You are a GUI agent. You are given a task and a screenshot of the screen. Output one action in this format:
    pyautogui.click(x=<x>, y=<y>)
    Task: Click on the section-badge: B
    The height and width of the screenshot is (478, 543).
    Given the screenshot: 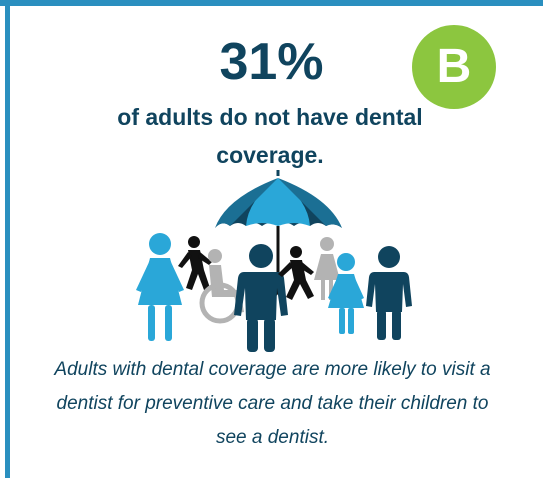 What is the action you would take?
    pyautogui.click(x=454, y=67)
    